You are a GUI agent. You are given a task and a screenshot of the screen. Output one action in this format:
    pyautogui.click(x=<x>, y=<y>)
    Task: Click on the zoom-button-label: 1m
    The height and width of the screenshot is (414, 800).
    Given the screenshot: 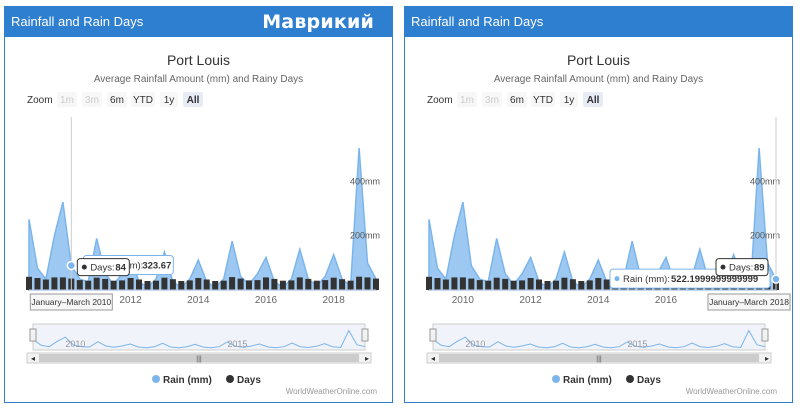 What is the action you would take?
    pyautogui.click(x=467, y=100)
    